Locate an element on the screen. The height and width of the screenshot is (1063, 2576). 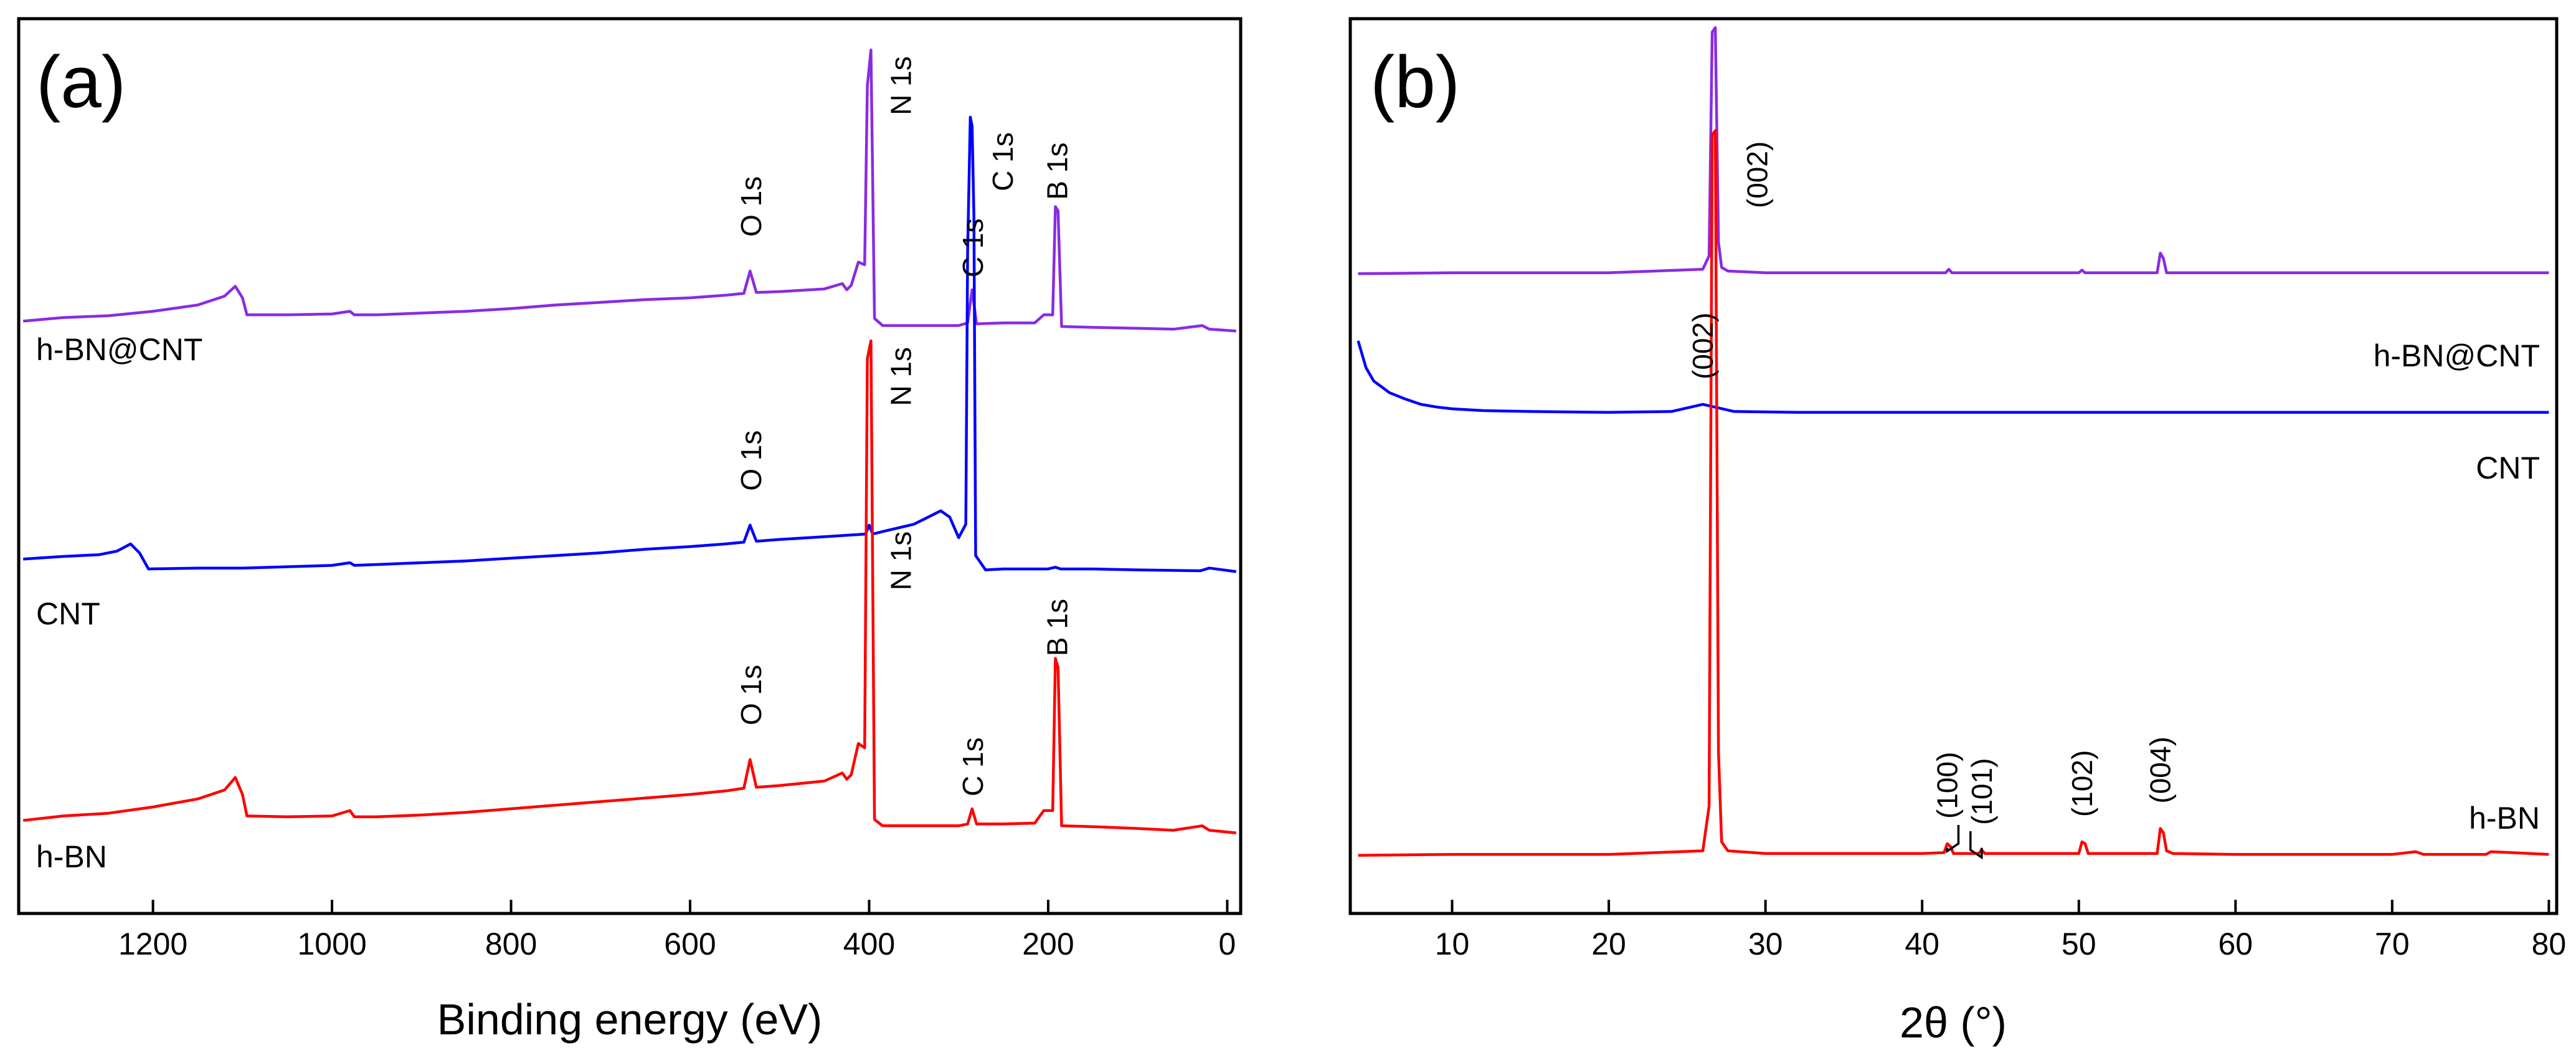
x-tick-label: 40 is located at coordinates (1922, 944).